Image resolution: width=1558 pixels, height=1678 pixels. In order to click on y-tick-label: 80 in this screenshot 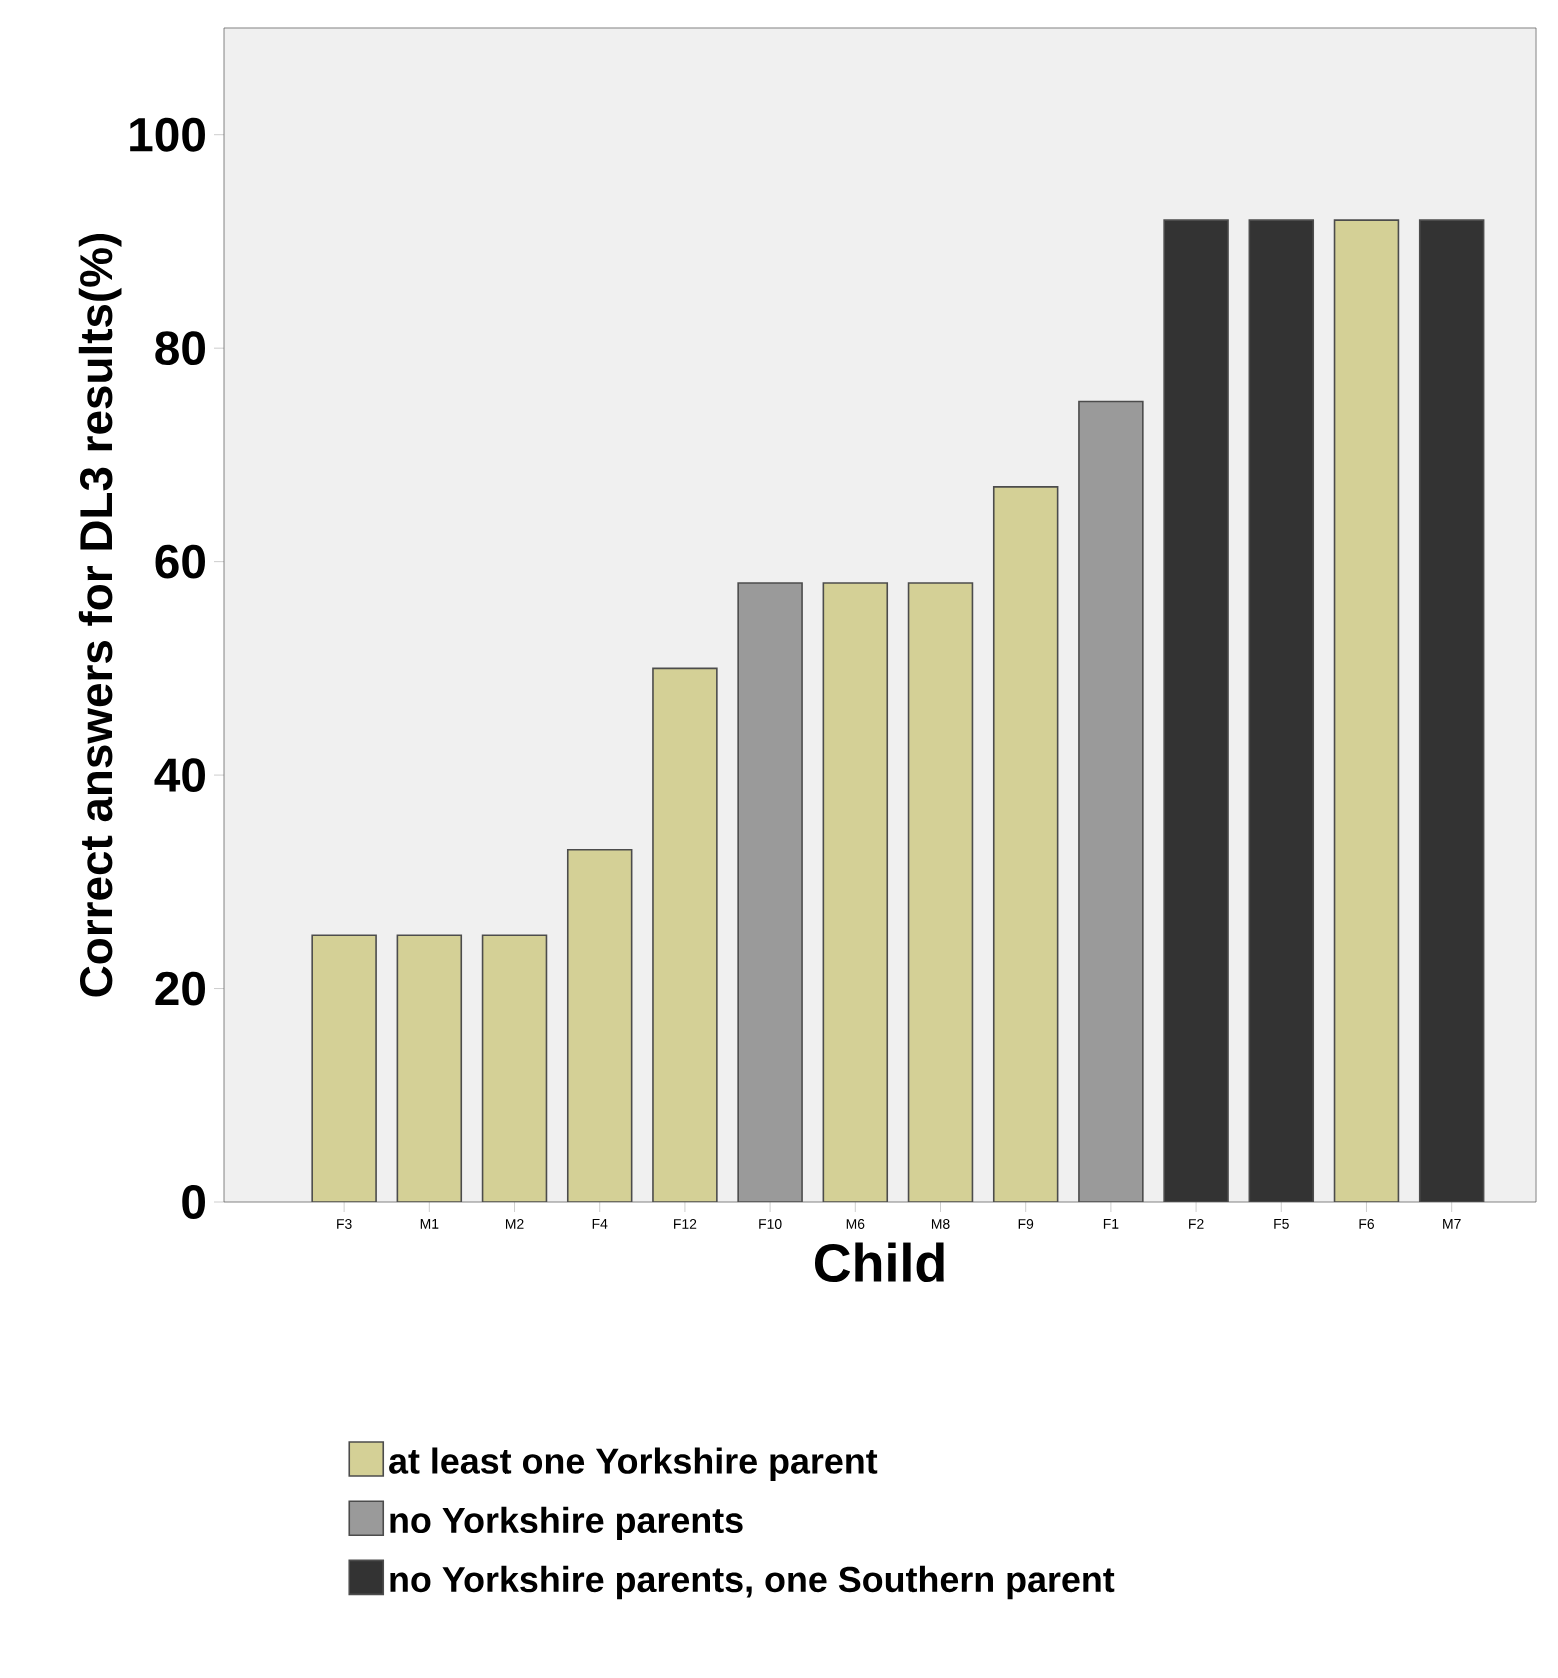, I will do `click(180, 348)`.